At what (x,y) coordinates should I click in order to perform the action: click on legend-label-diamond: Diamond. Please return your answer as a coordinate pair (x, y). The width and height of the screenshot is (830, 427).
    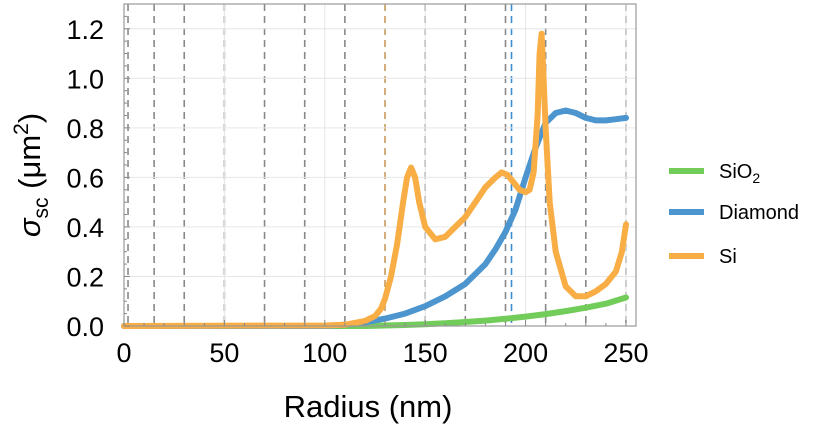
    Looking at the image, I should click on (759, 213).